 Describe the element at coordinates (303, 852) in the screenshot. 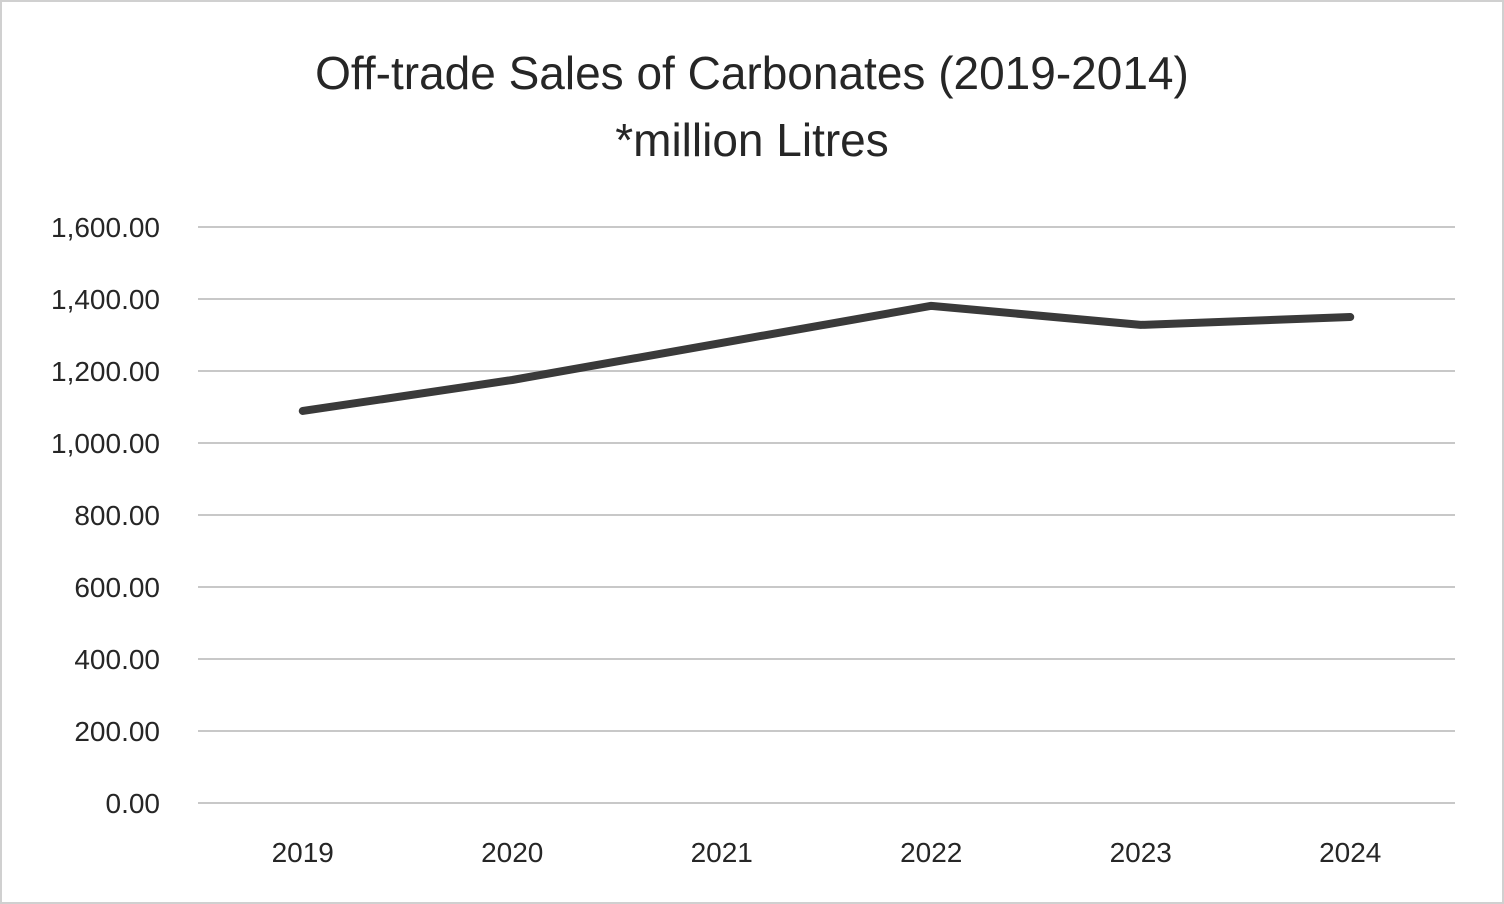

I see `x-tick-label: 2019` at that location.